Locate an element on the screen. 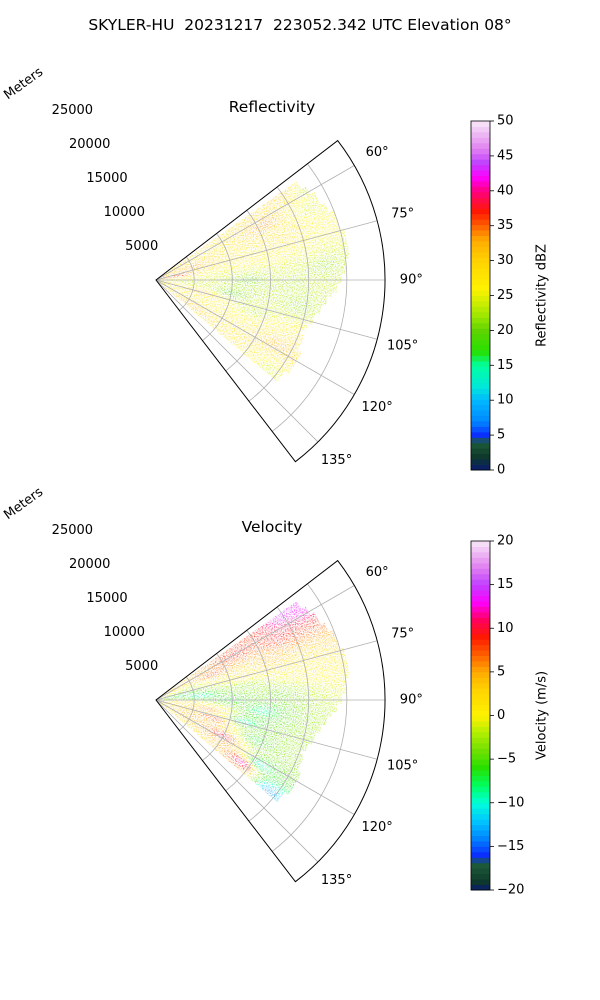  colorbar-tick-label: 35 is located at coordinates (505, 225).